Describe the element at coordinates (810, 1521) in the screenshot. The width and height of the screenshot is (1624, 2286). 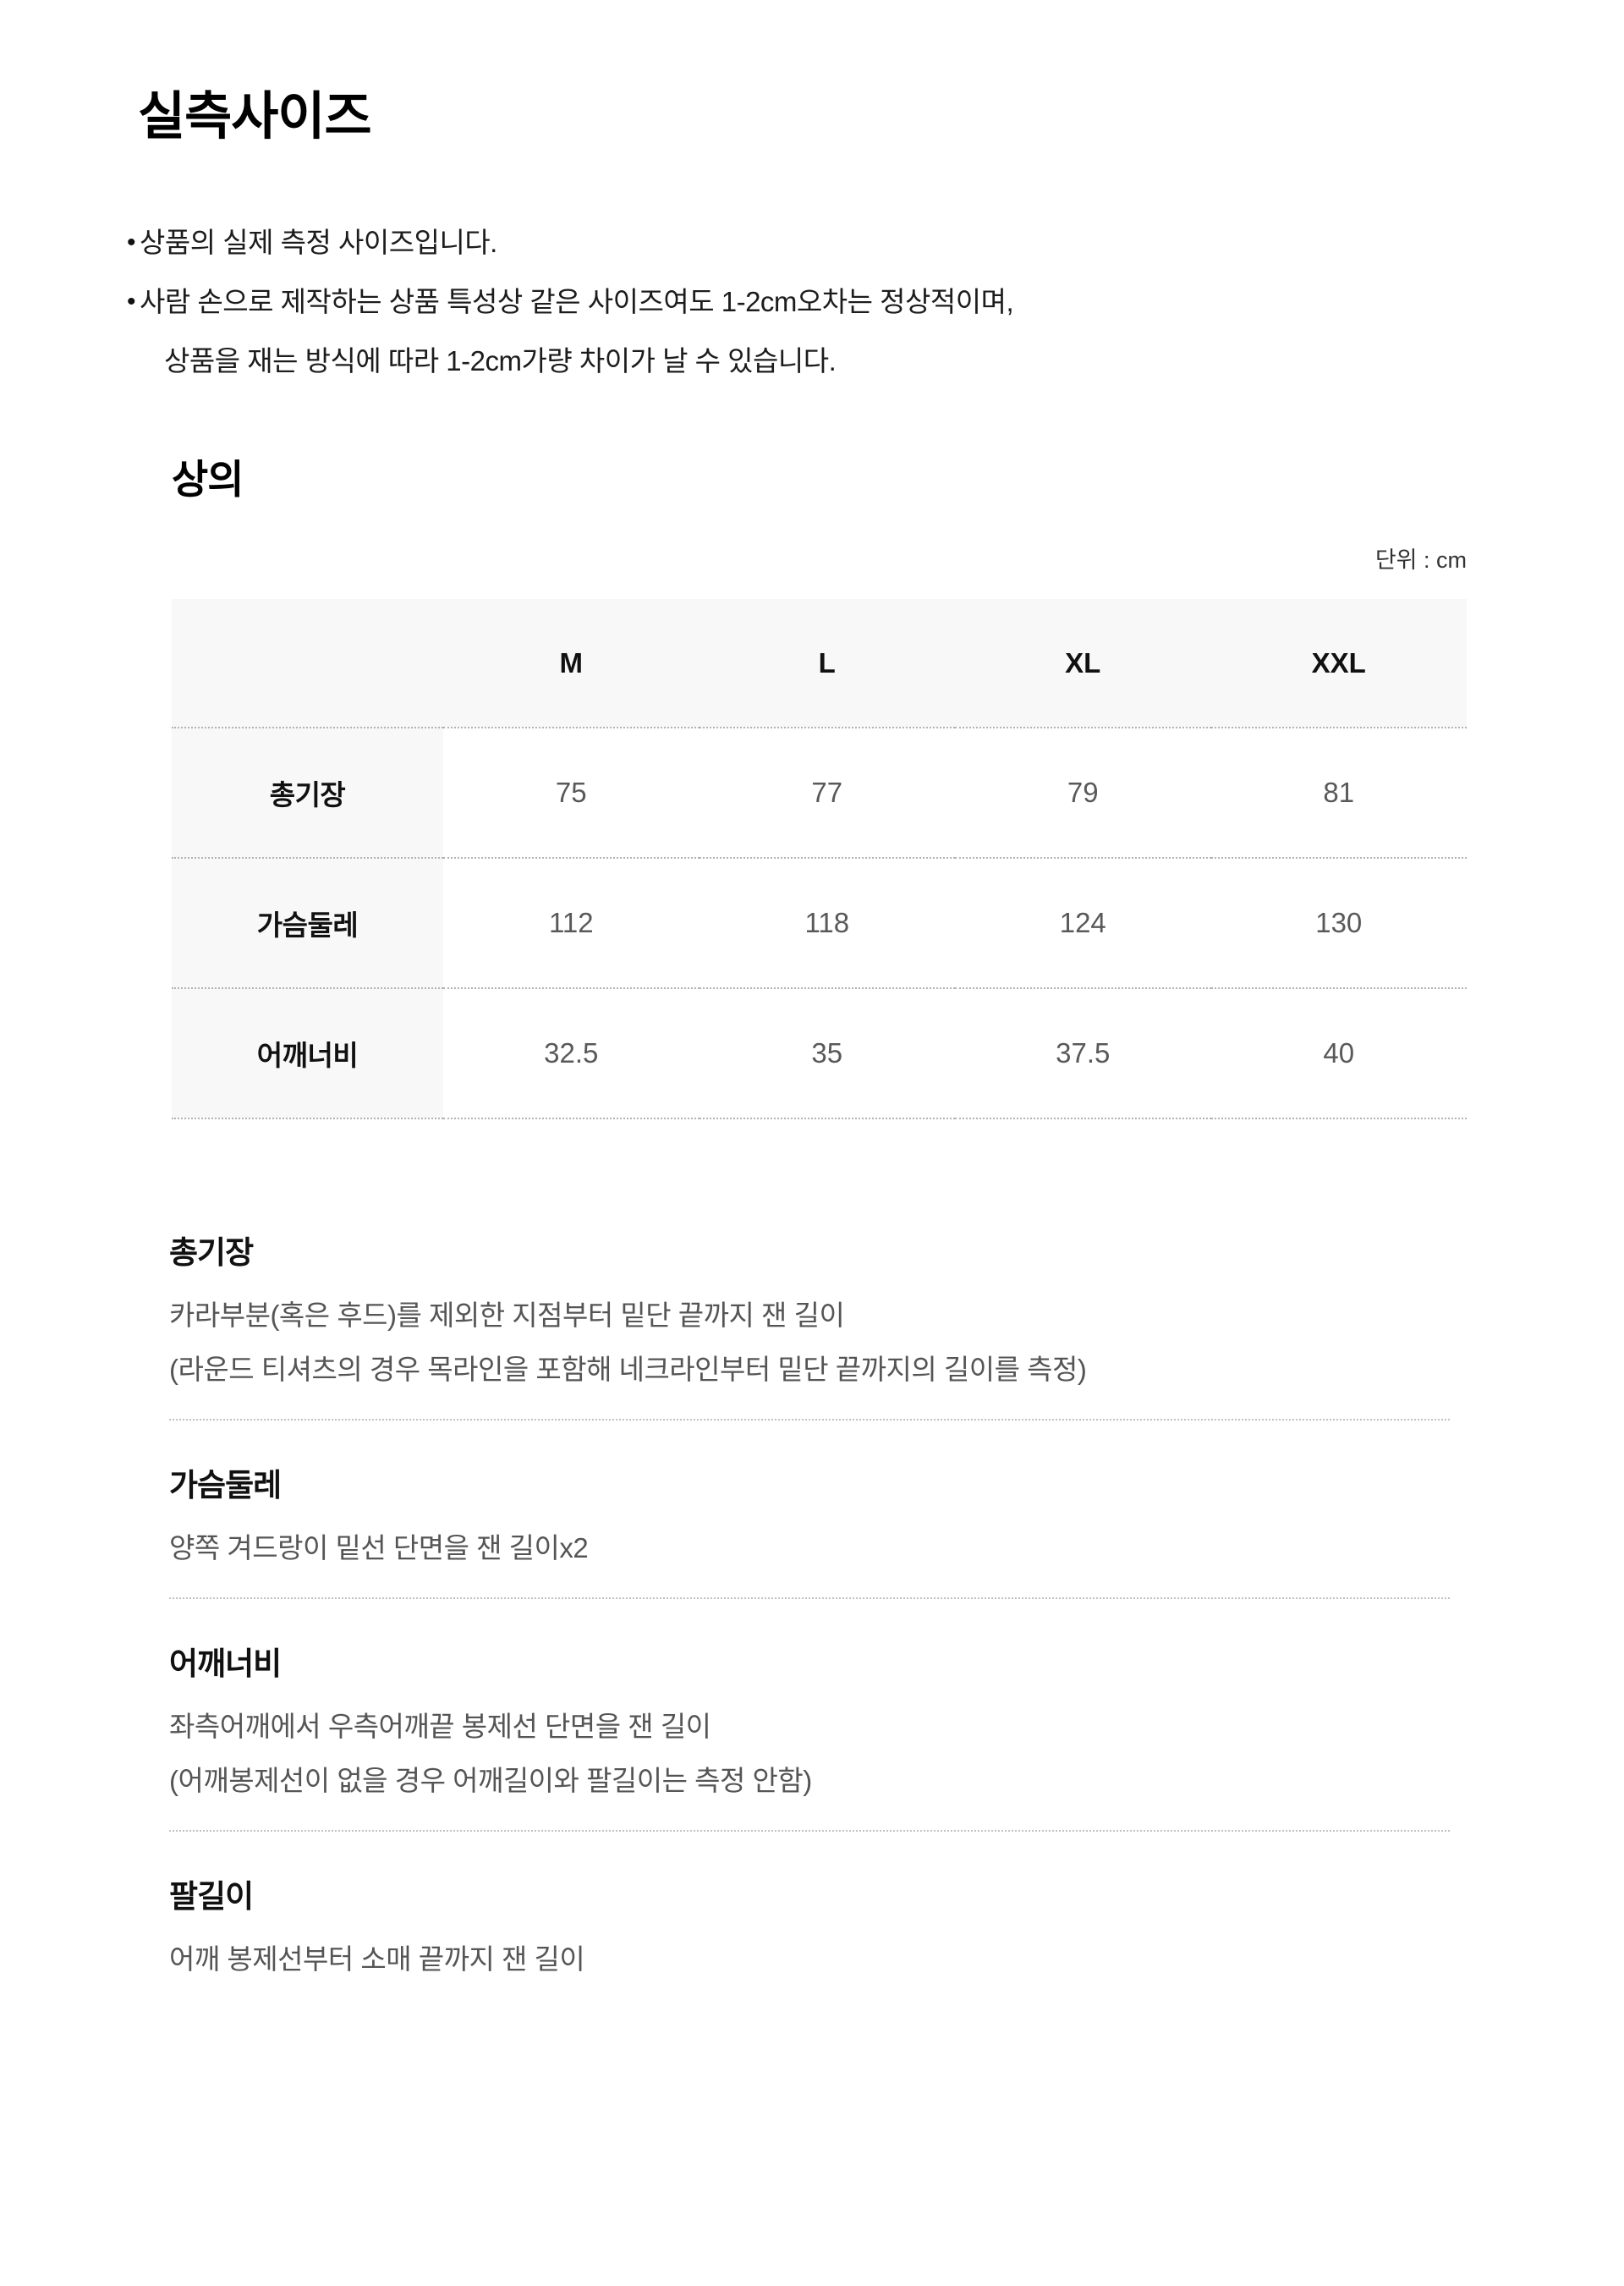
I see `measure-guide-section: 가슴둘레 양쪽 겨드랑이 밑선 단면을 잰 길이x2` at that location.